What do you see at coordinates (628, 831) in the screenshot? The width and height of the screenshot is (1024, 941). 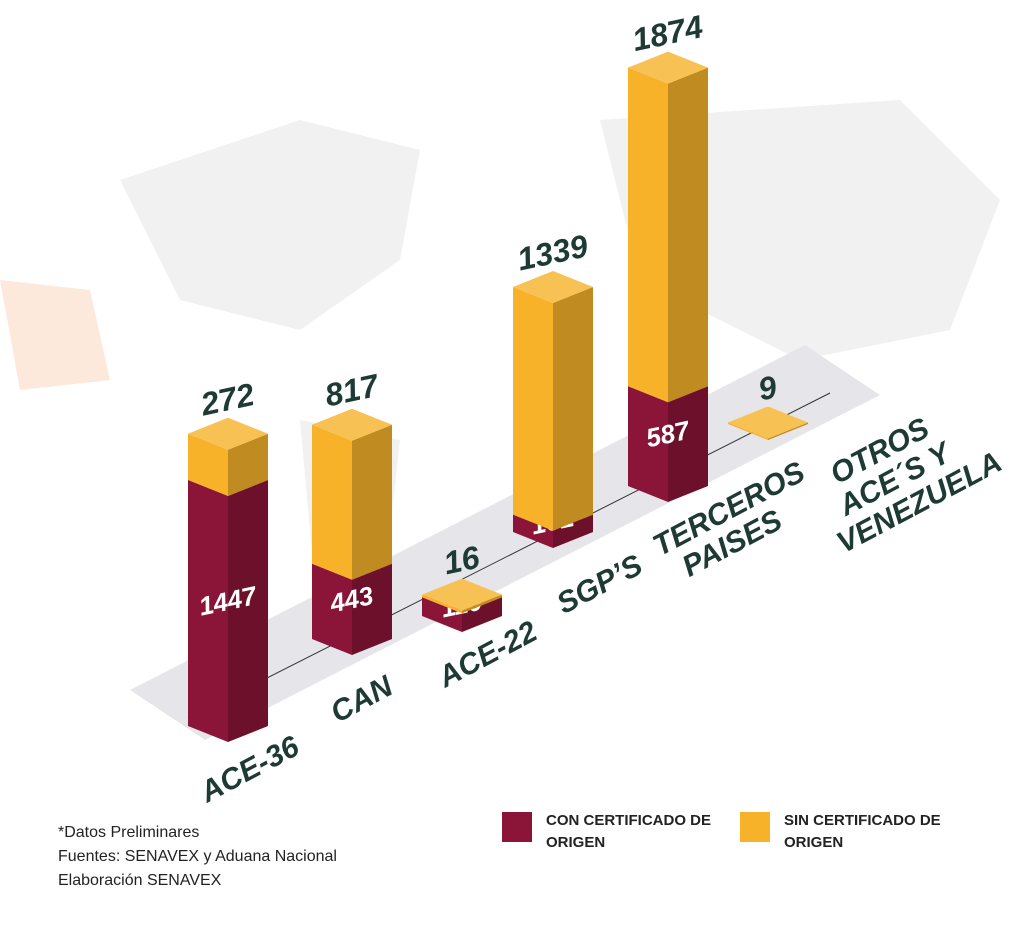 I see `legend-label: CON CERTIFICADO DE ORIGEN` at bounding box center [628, 831].